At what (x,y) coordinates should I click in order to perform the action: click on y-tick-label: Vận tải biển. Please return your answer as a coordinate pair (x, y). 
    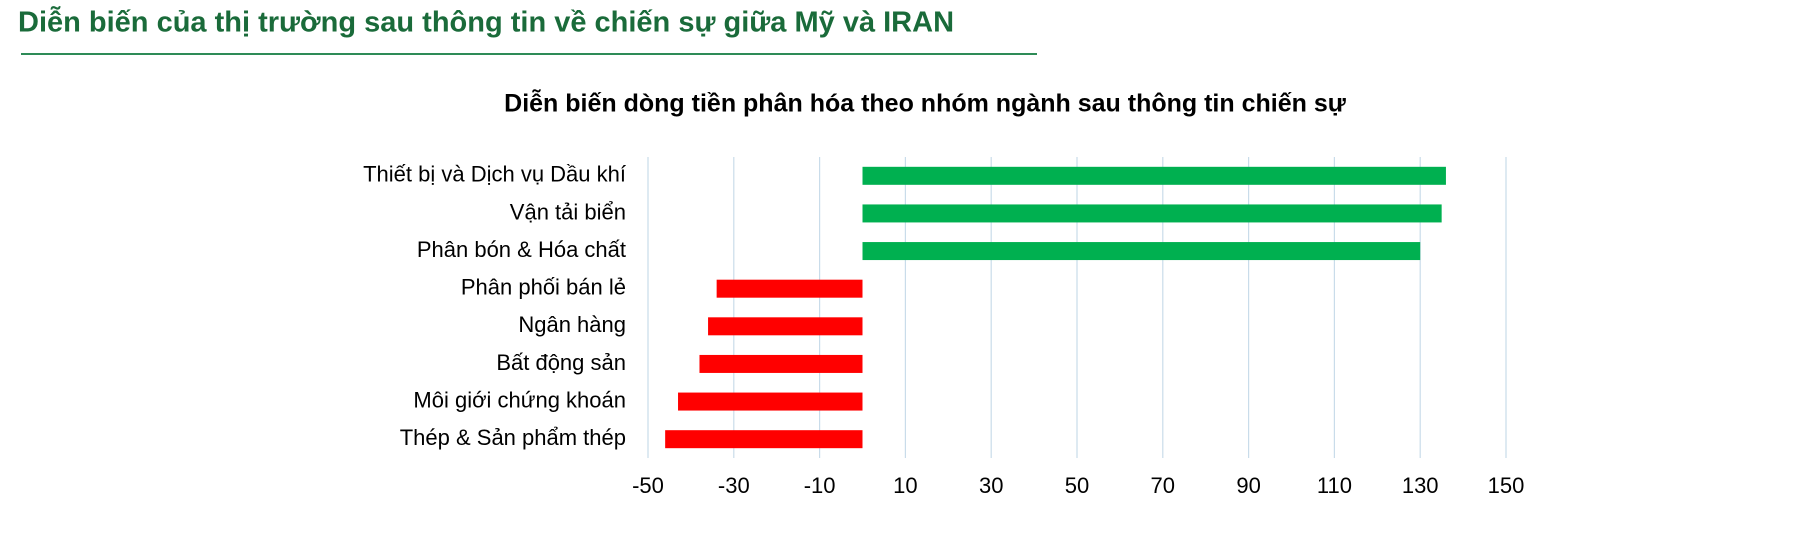
    Looking at the image, I should click on (568, 211).